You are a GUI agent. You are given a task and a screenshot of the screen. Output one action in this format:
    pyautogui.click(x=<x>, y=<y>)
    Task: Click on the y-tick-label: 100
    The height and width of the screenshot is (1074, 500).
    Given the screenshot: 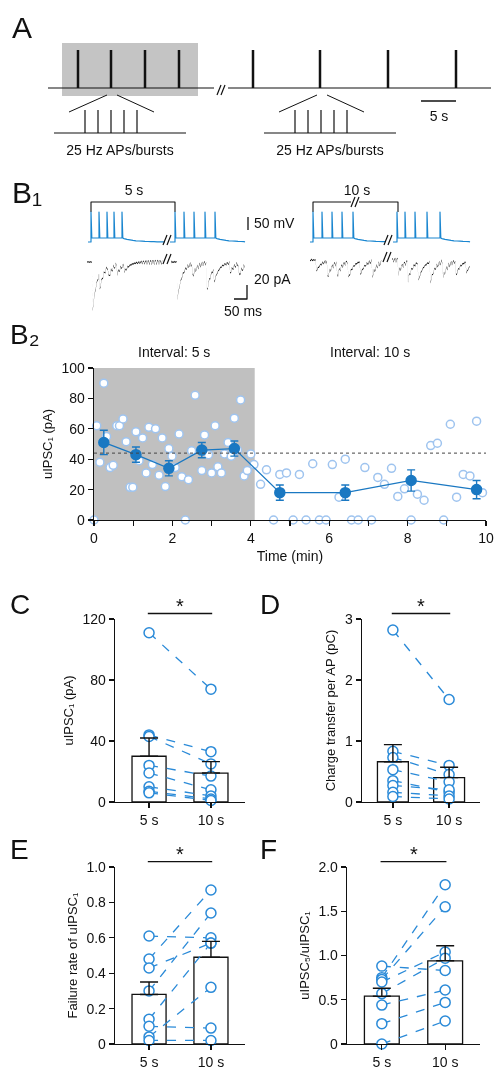 What is the action you would take?
    pyautogui.click(x=73, y=367)
    